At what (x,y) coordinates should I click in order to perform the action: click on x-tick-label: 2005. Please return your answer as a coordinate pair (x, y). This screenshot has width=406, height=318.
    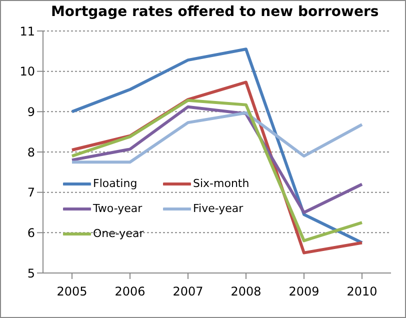
    Looking at the image, I should click on (72, 291).